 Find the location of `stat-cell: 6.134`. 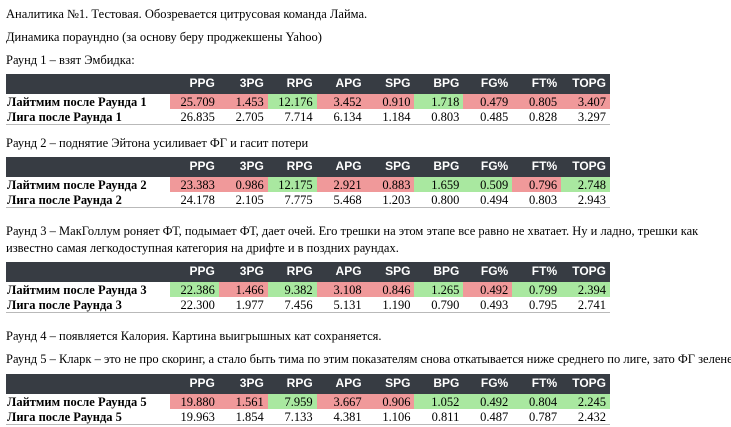

stat-cell: 6.134 is located at coordinates (341, 117).